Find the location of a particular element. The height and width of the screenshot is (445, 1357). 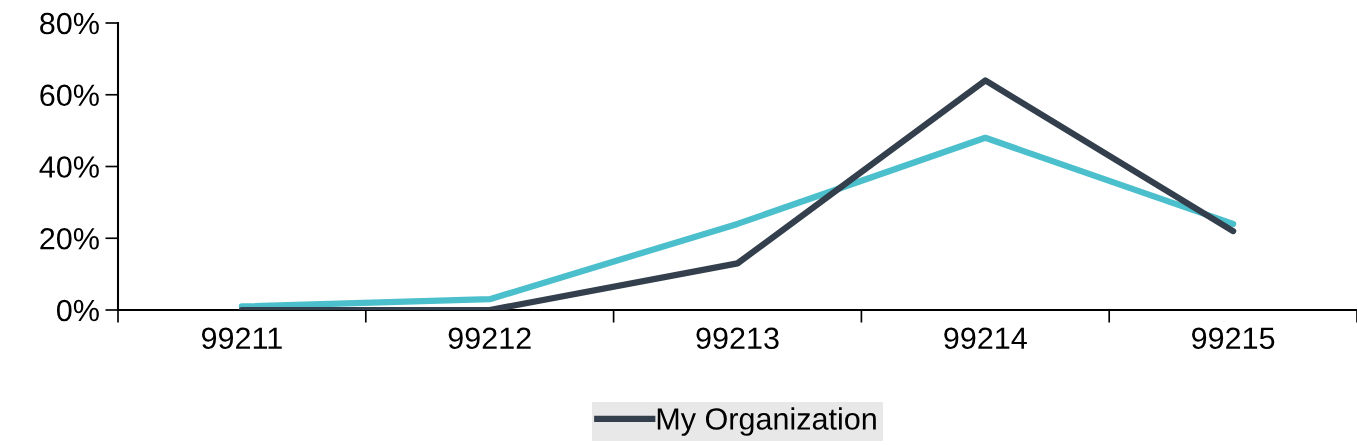

x-tick-label: 99214 is located at coordinates (985, 338).